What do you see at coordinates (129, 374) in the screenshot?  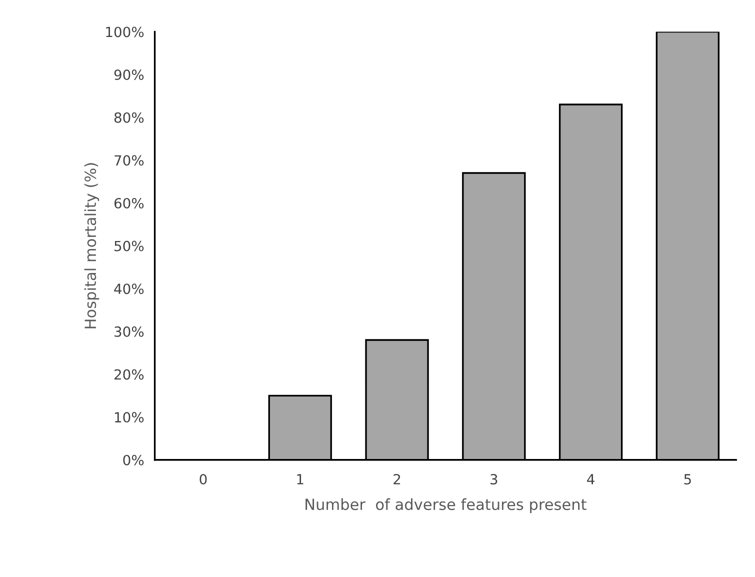 I see `y-tick-label: 20%` at bounding box center [129, 374].